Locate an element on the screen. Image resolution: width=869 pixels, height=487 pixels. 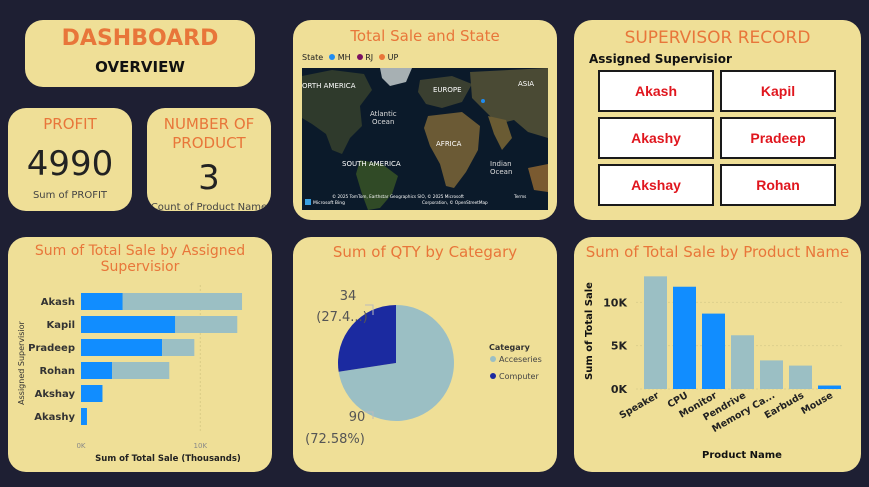
europe-landmass is located at coordinates (445, 92).